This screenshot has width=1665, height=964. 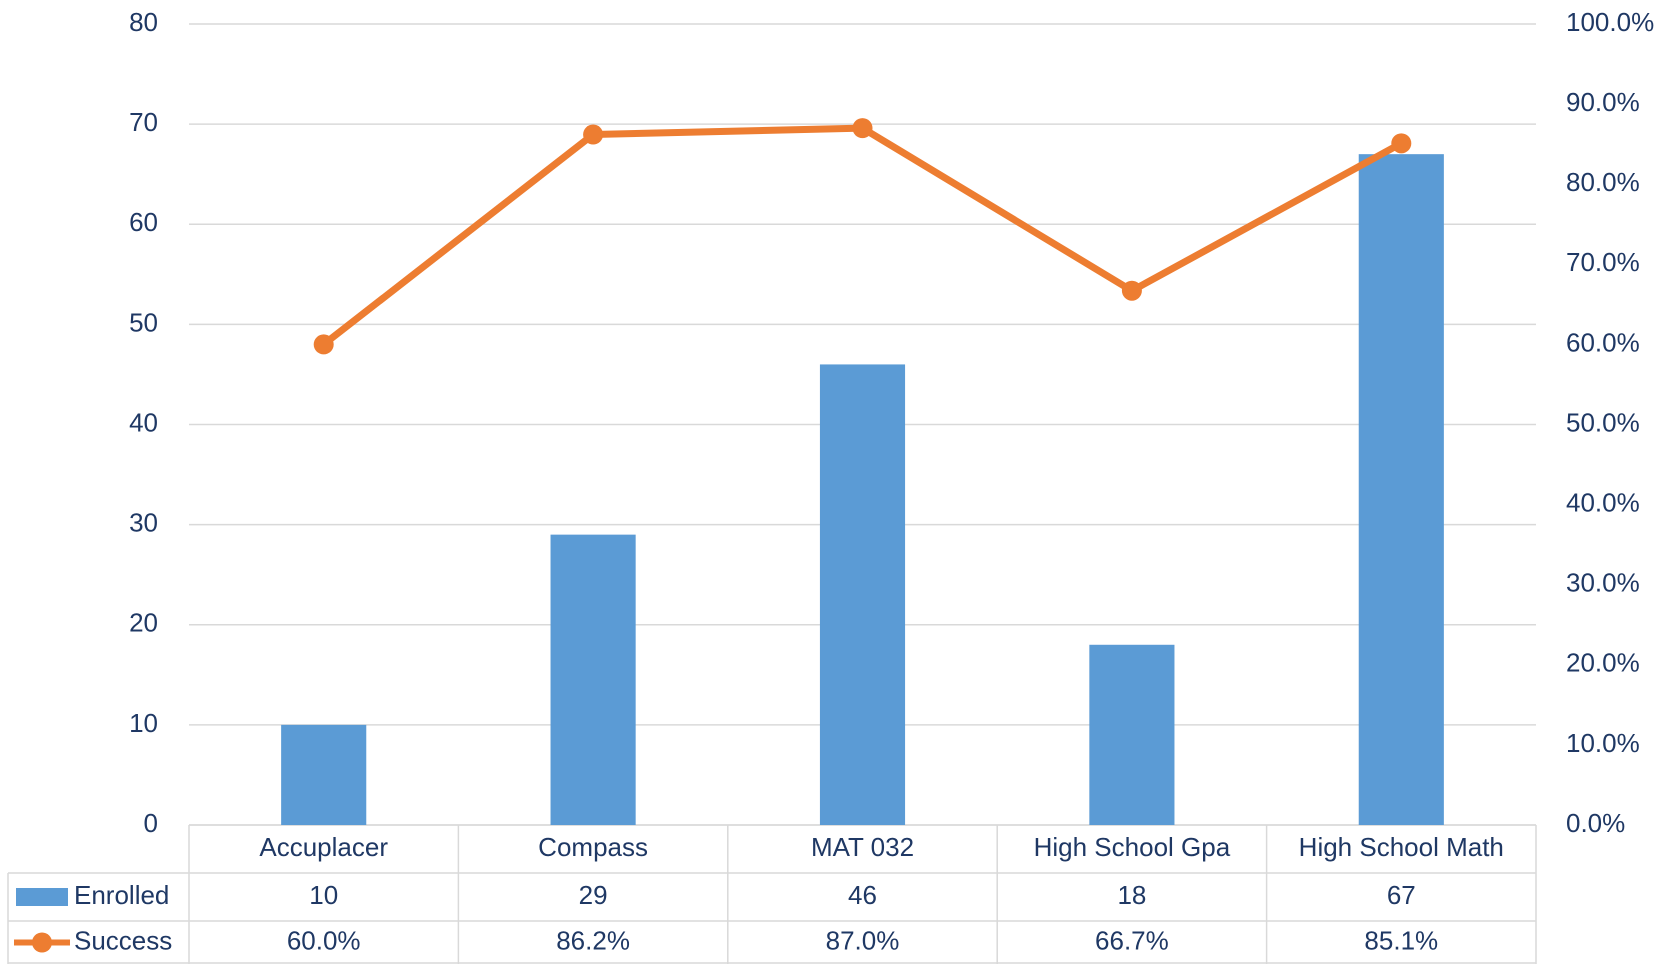 I want to click on y2-tick-label: 0.0%, so click(x=1595, y=823).